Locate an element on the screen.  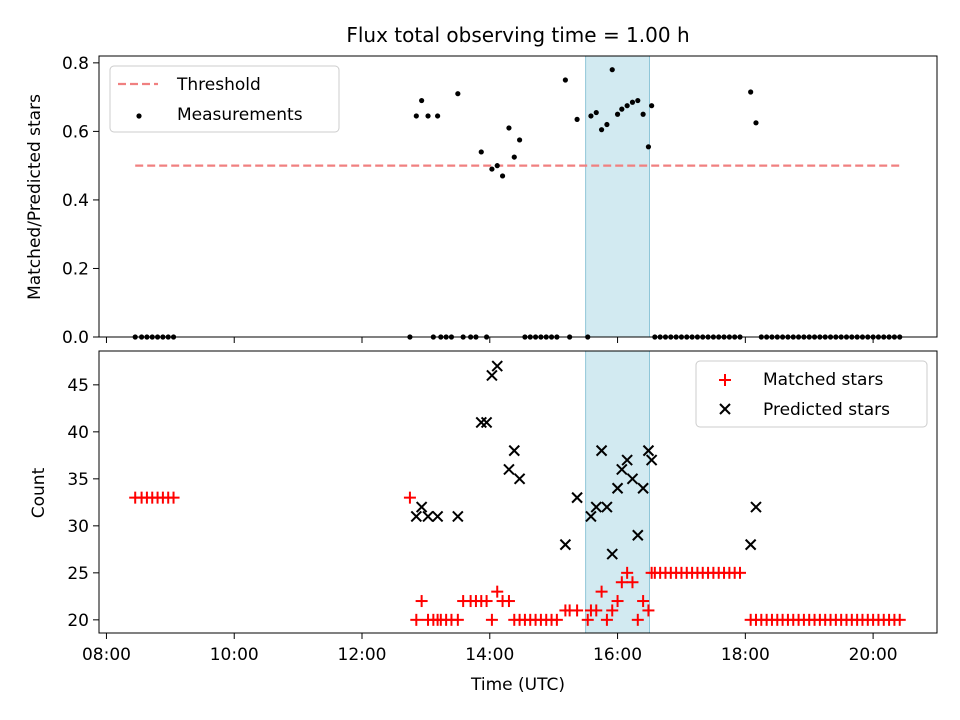
predicted-legend-swatch is located at coordinates (725, 409).